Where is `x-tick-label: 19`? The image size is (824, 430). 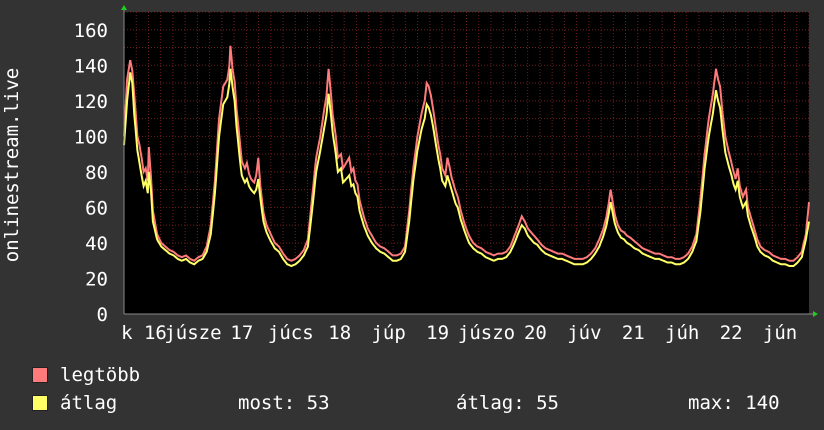 x-tick-label: 19 is located at coordinates (437, 333).